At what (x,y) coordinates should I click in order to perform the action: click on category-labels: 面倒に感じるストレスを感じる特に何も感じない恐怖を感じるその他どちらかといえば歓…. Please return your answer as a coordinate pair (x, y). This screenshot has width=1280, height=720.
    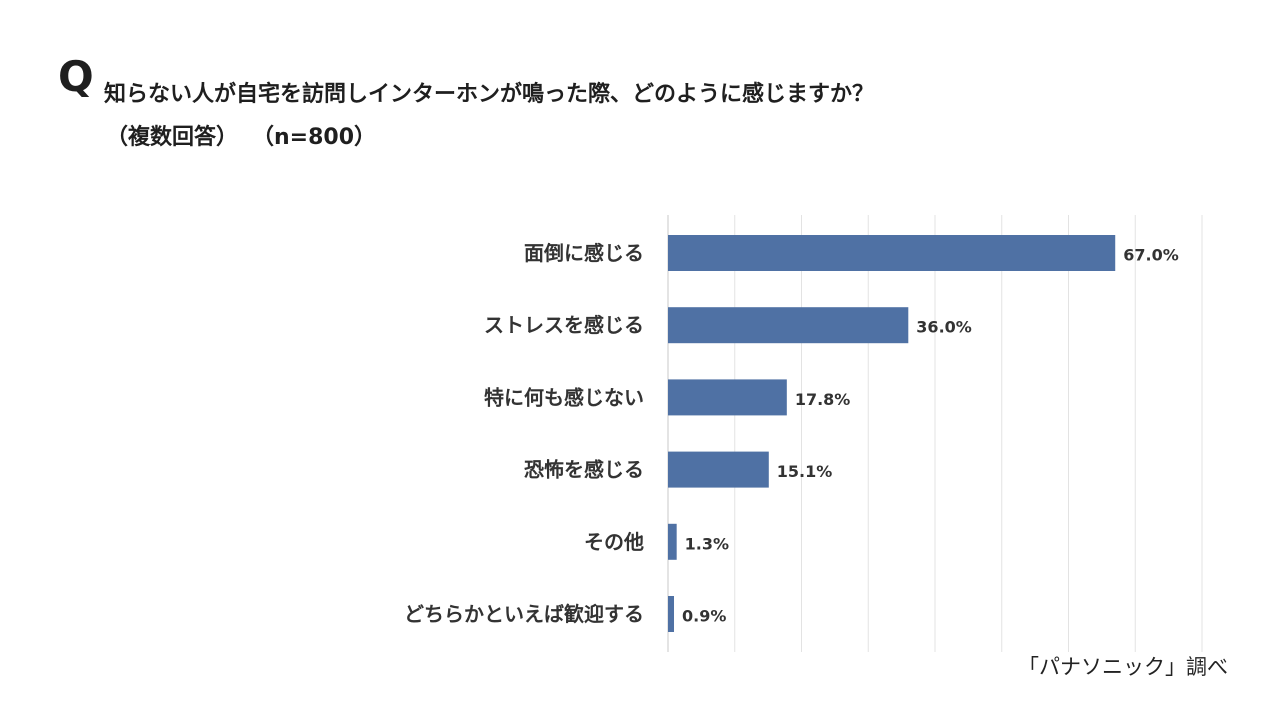
    Looking at the image, I should click on (524, 433).